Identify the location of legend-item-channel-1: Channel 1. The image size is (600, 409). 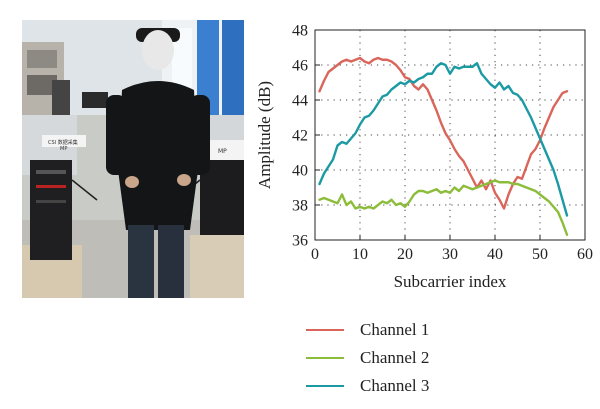
(406, 330).